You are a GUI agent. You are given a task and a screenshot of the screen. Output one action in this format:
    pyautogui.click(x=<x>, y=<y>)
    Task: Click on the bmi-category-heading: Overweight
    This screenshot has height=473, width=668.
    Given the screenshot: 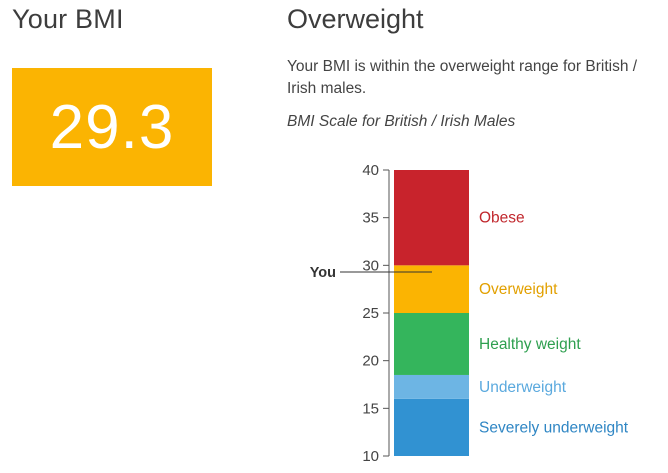 What is the action you would take?
    pyautogui.click(x=355, y=19)
    